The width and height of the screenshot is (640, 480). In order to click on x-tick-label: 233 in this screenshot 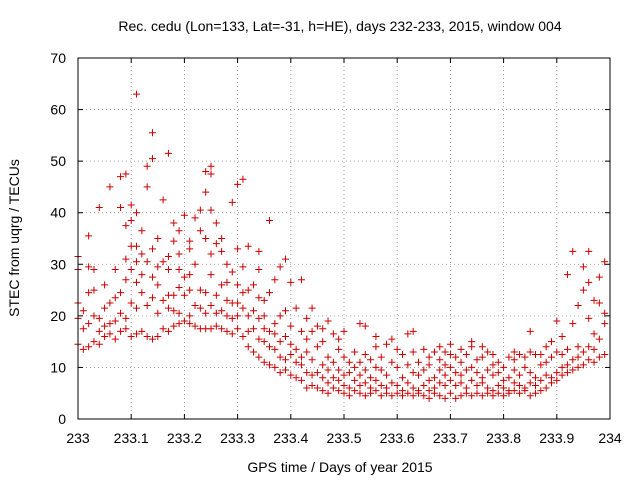, I will do `click(78, 438)`.